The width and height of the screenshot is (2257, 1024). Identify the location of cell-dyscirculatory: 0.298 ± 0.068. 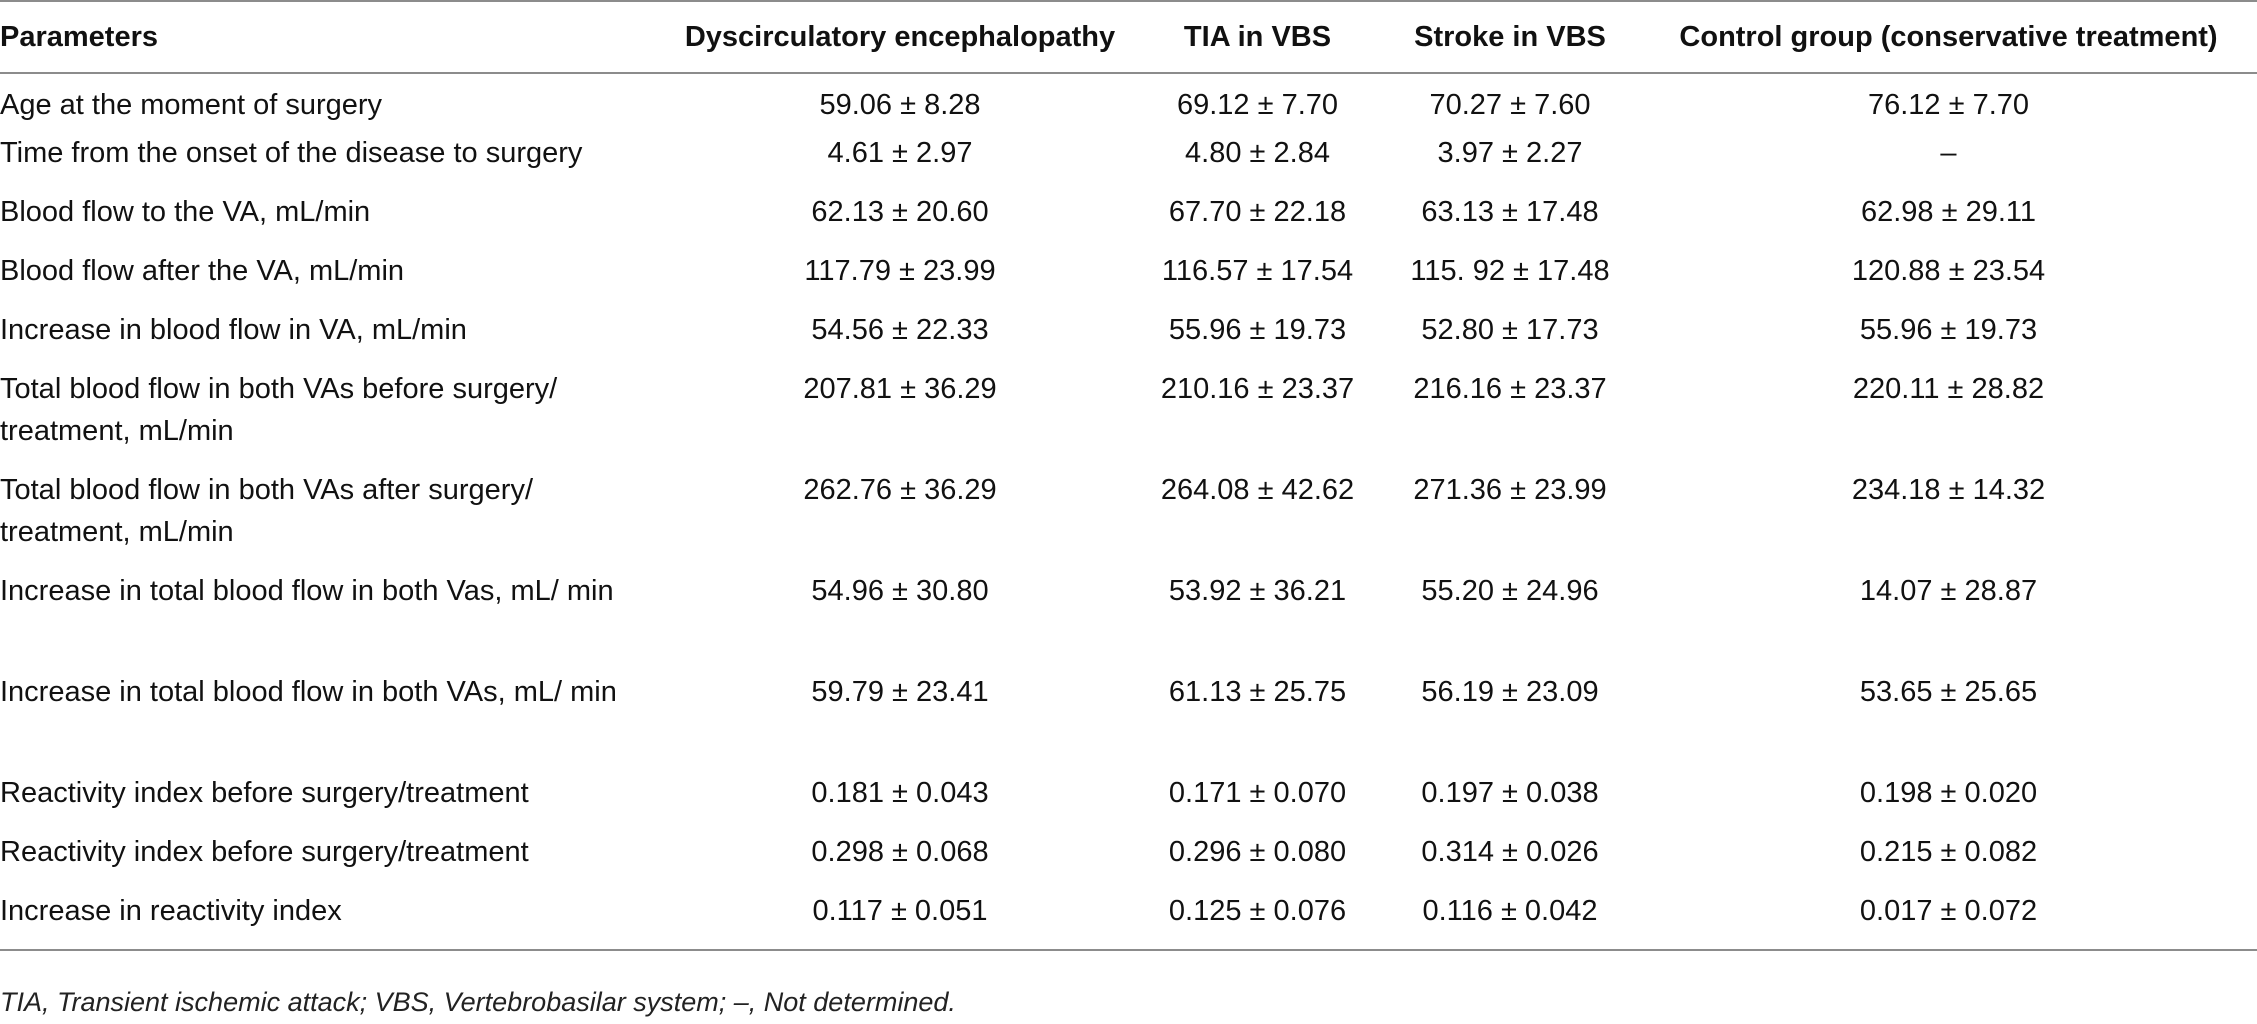
(900, 852).